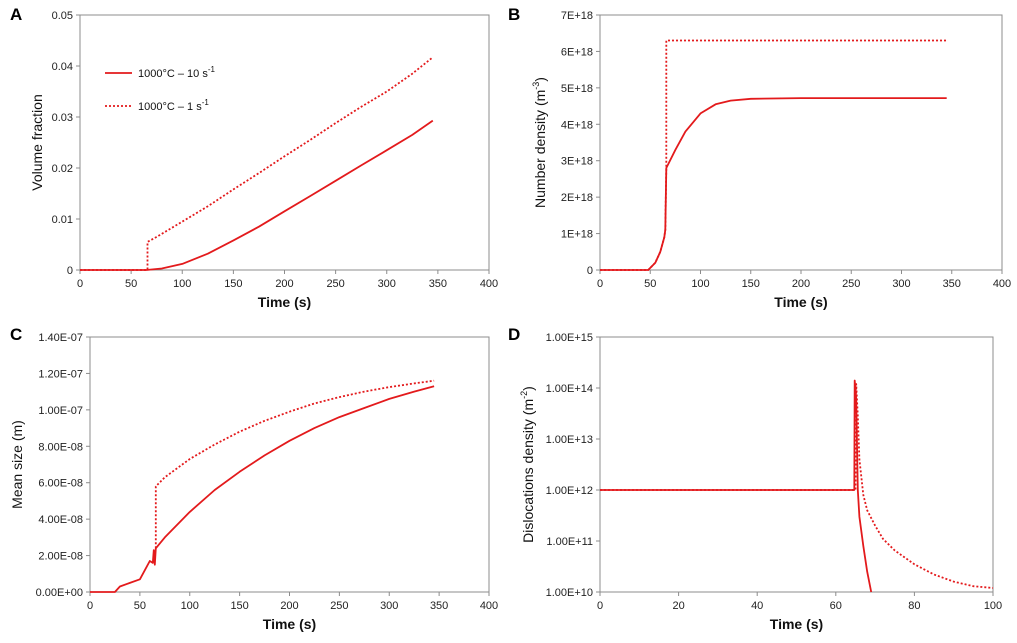  What do you see at coordinates (62, 16) in the screenshot?
I see `y-tick-label: 0.05` at bounding box center [62, 16].